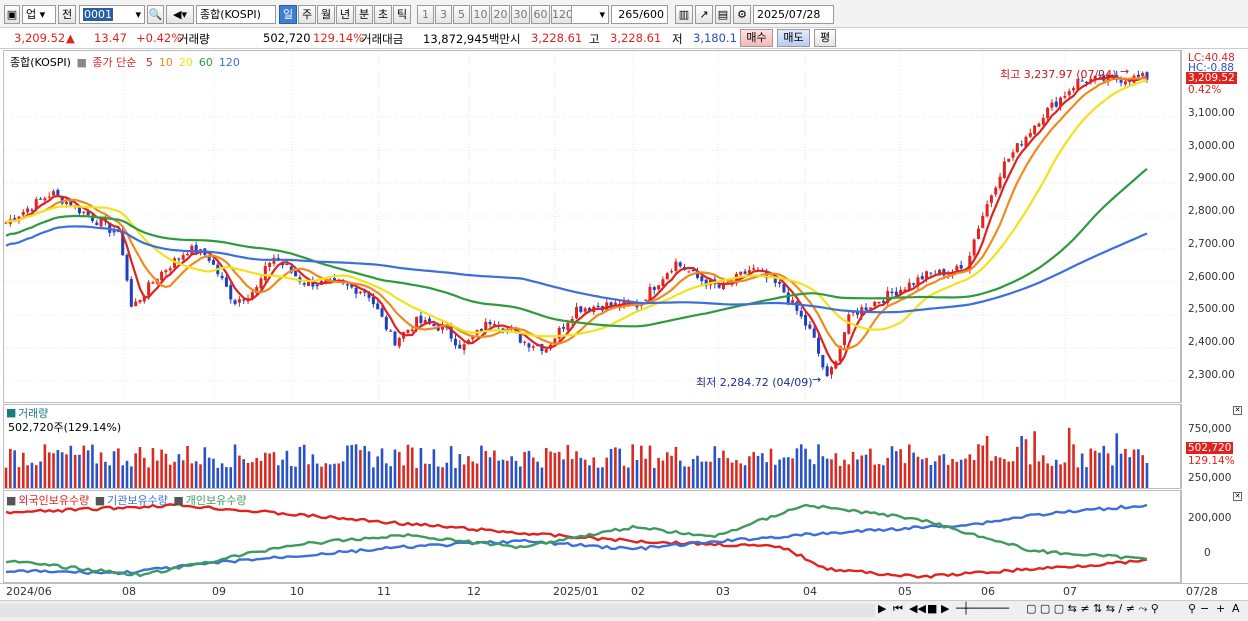 The image size is (1248, 621). I want to click on price-tick: 2,700.00, so click(1211, 243).